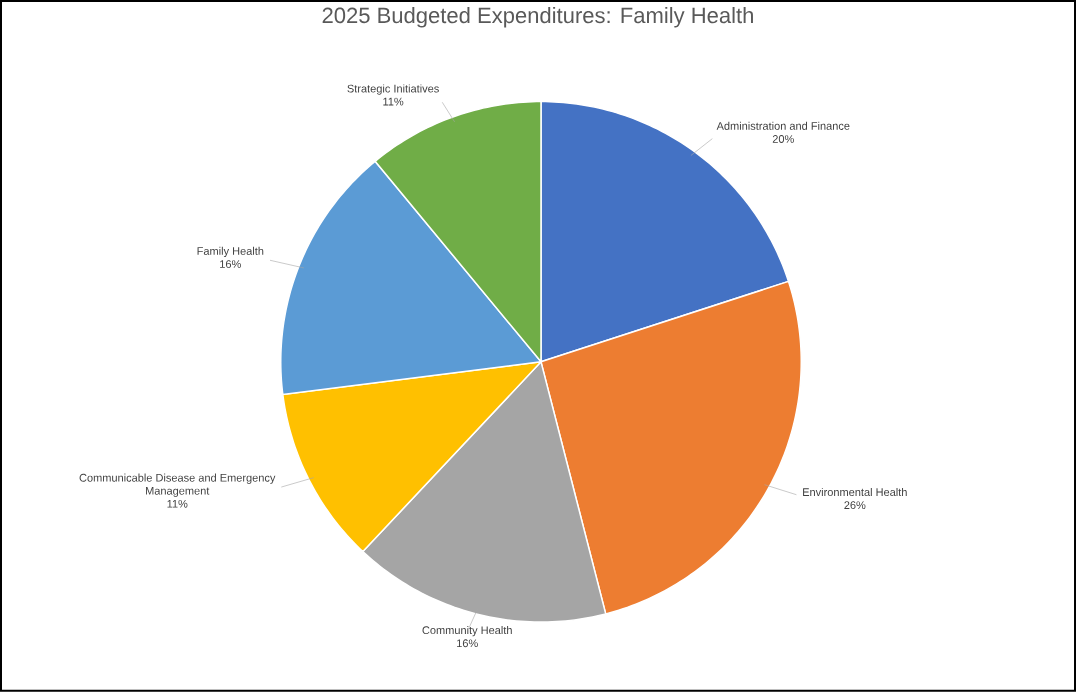 This screenshot has width=1076, height=692. Describe the element at coordinates (393, 89) in the screenshot. I see `slice-label: Strategic Initiatives` at that location.